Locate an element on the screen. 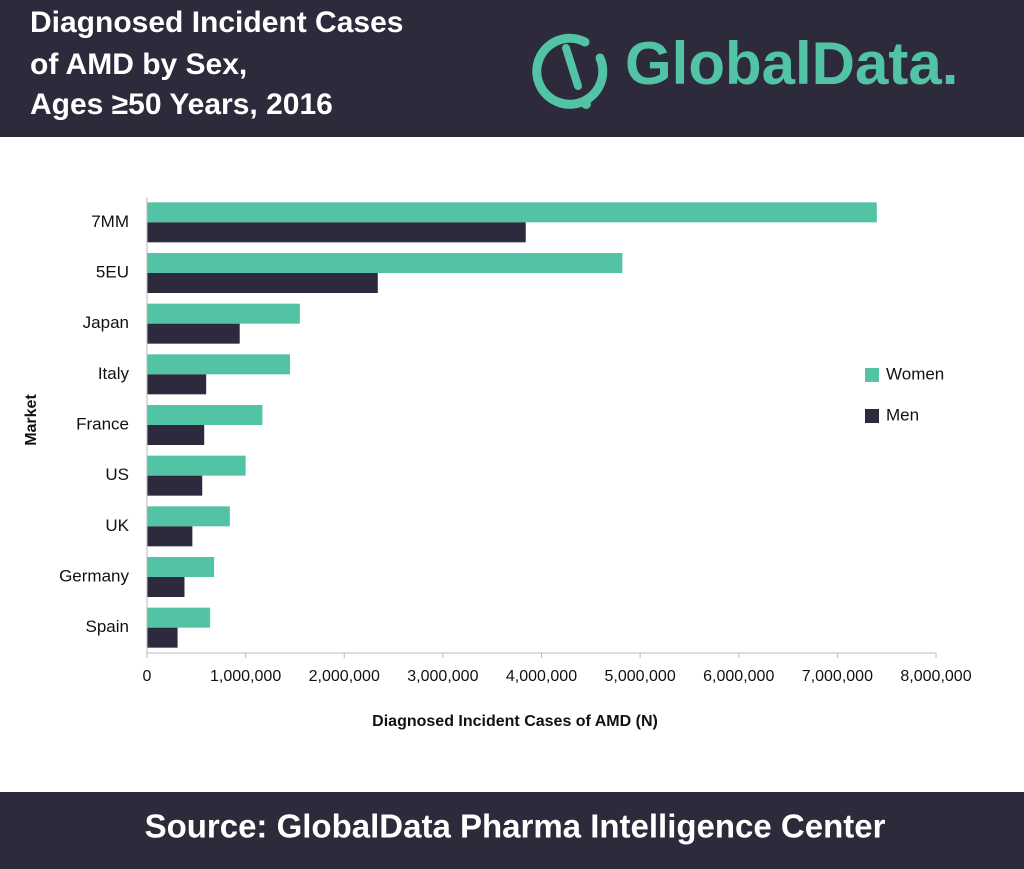  x-tick-label: 4,000,000 is located at coordinates (541, 676).